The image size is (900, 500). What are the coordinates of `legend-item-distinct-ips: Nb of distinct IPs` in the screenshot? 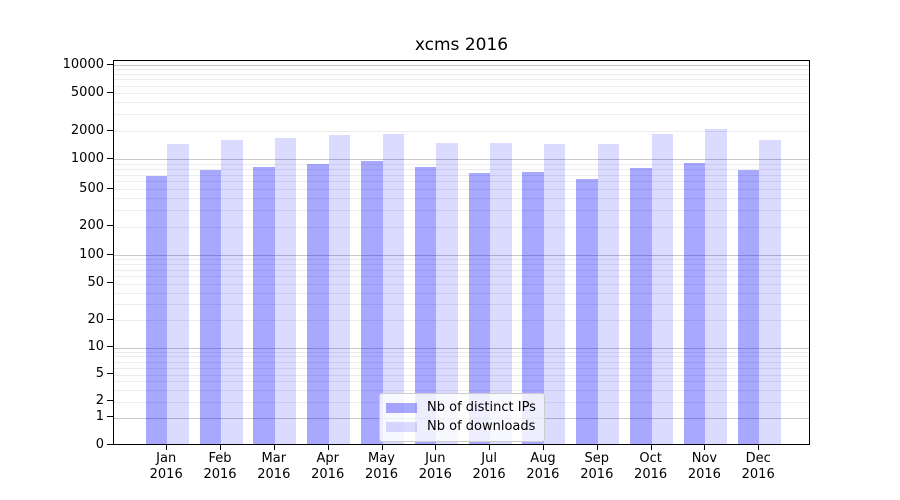 It's located at (461, 408).